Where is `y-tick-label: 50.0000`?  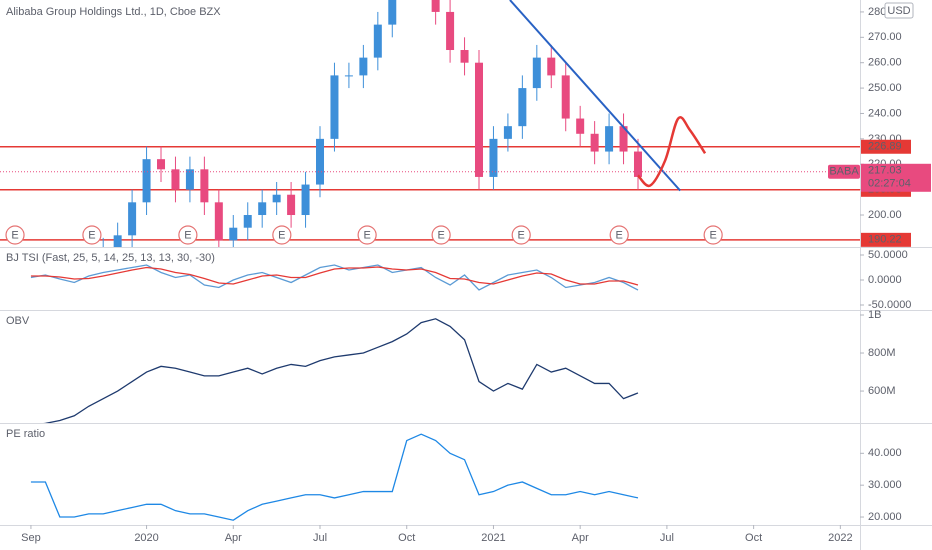
y-tick-label: 50.0000 is located at coordinates (888, 255).